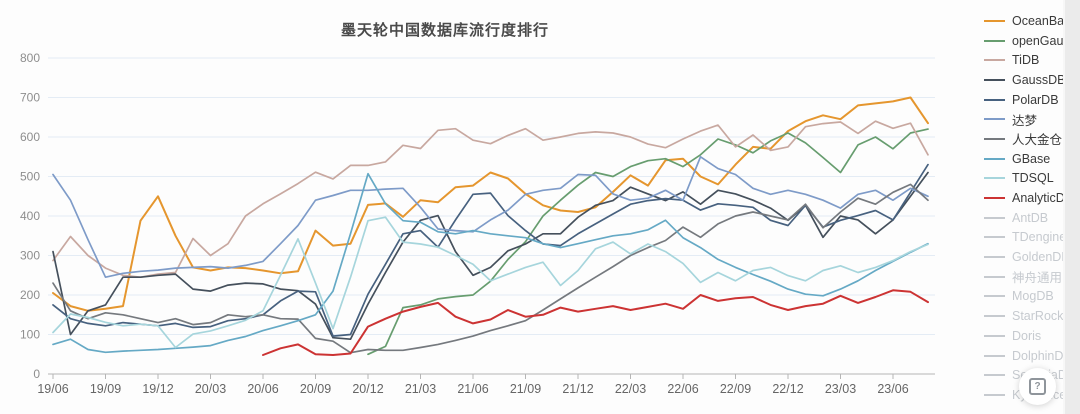 The image size is (1080, 414). I want to click on legend-item-antdb: AntDB, so click(1032, 218).